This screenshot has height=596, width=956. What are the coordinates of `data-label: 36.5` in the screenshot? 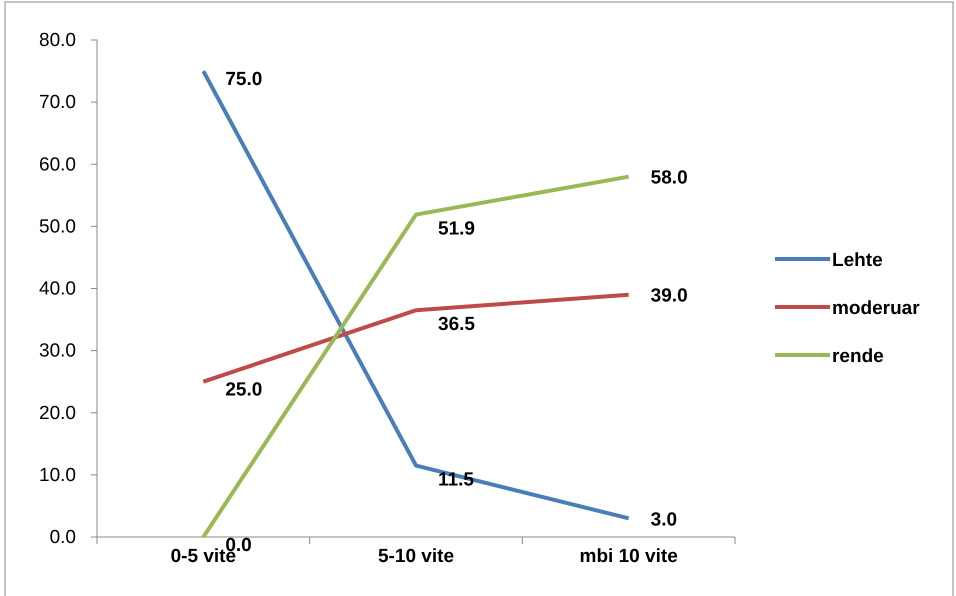 It's located at (457, 325).